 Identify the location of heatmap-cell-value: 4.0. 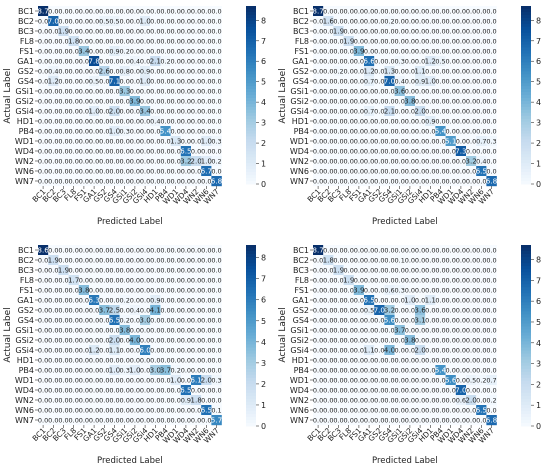
(390, 349).